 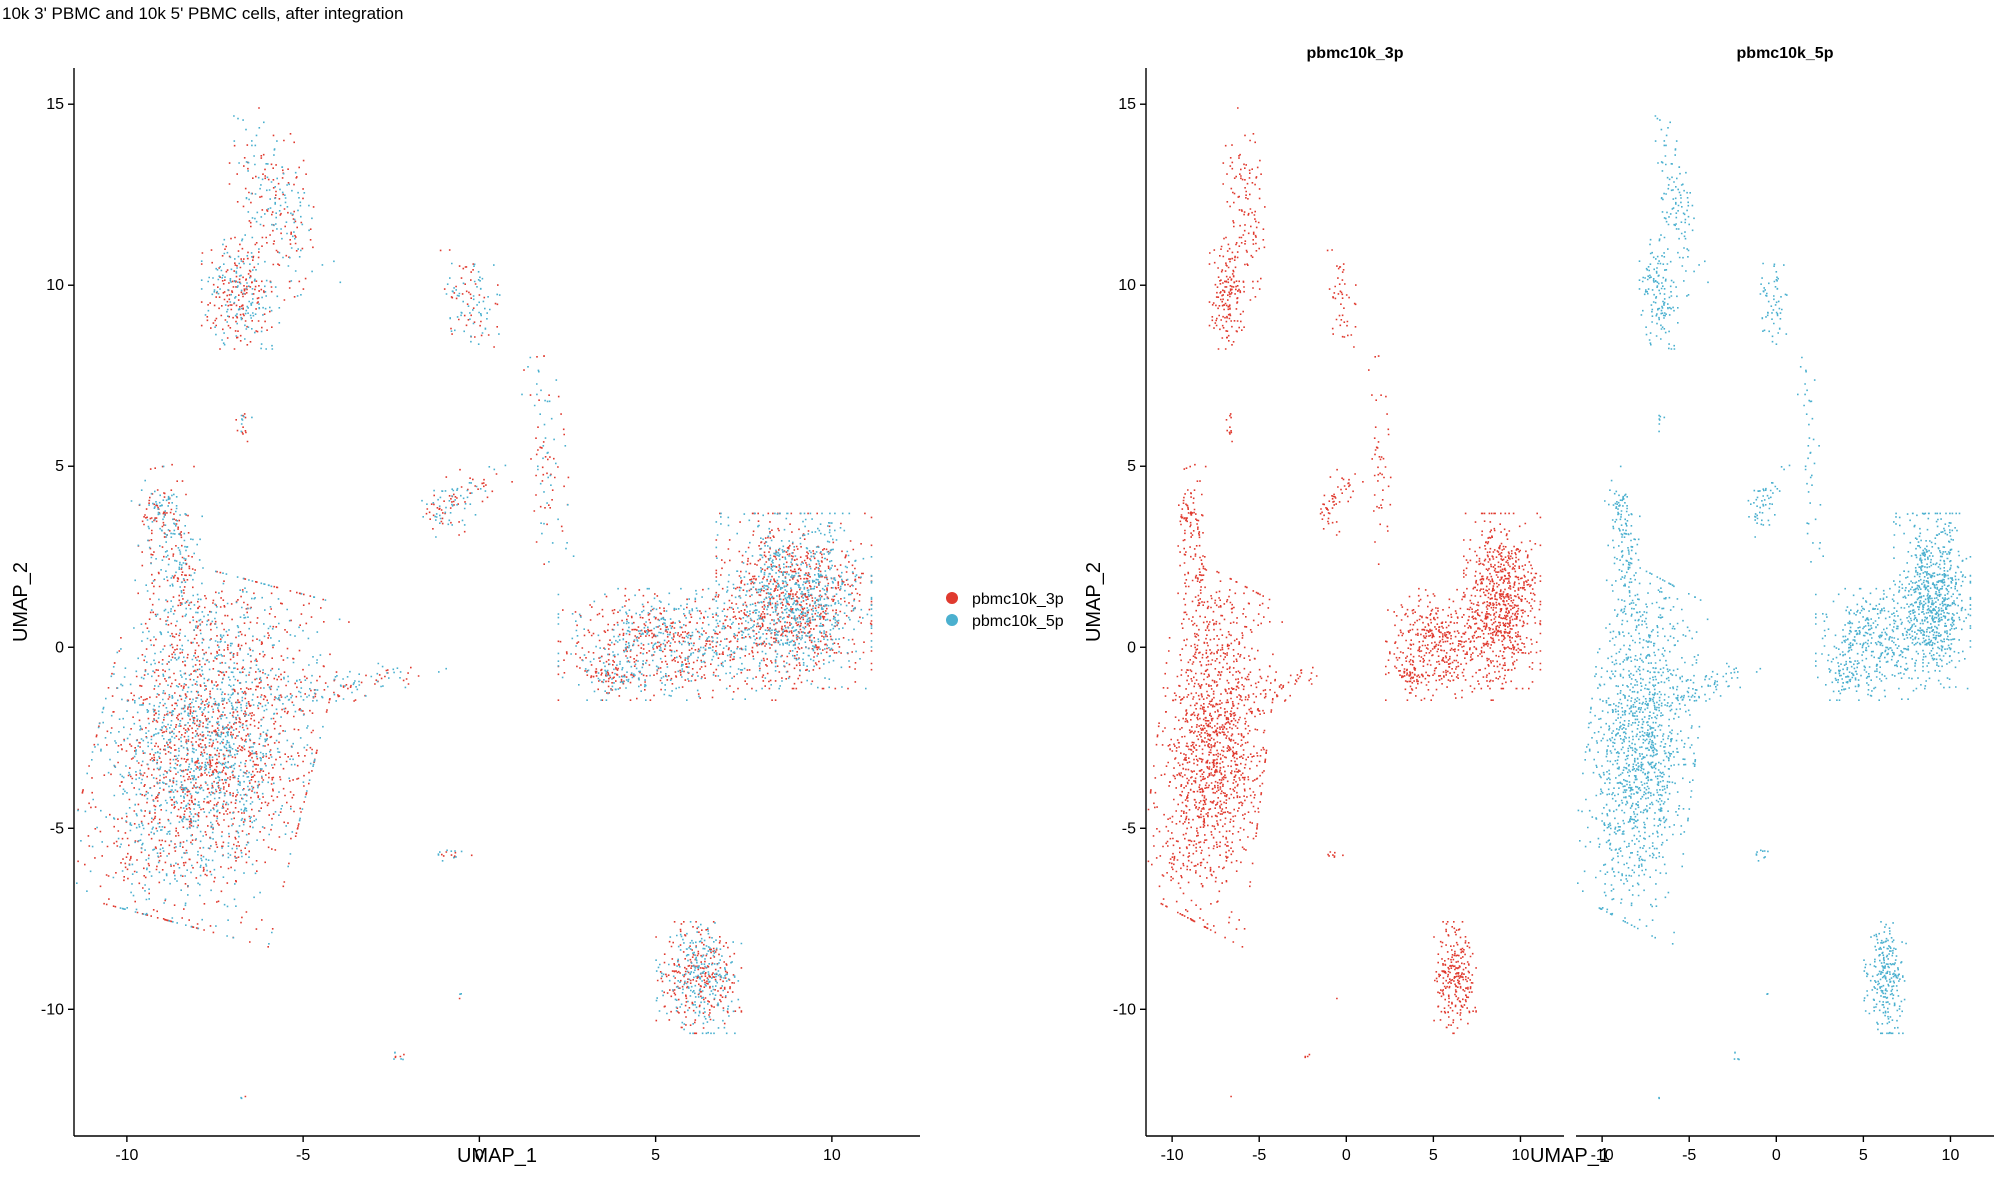 What do you see at coordinates (1785, 53) in the screenshot?
I see `facet-title-pbmc10k_5p: pbmc10k_5p` at bounding box center [1785, 53].